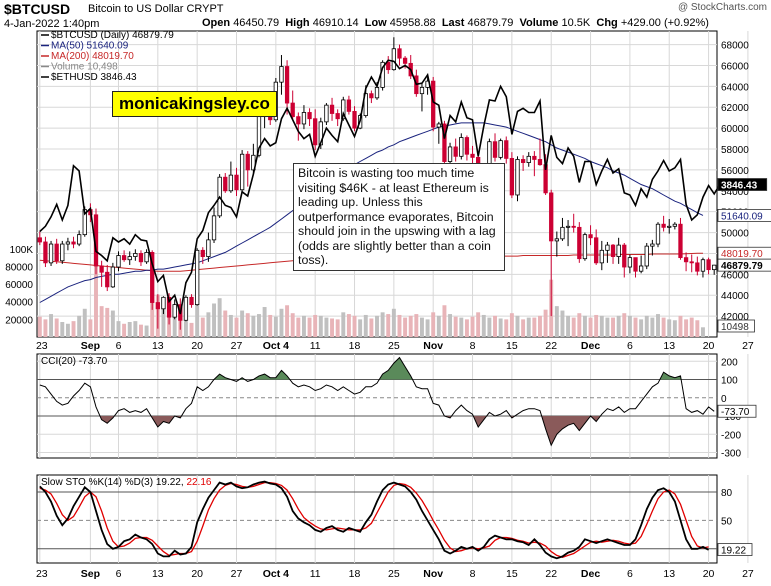 The height and width of the screenshot is (586, 771). I want to click on volume-label: Volume, so click(539, 23).